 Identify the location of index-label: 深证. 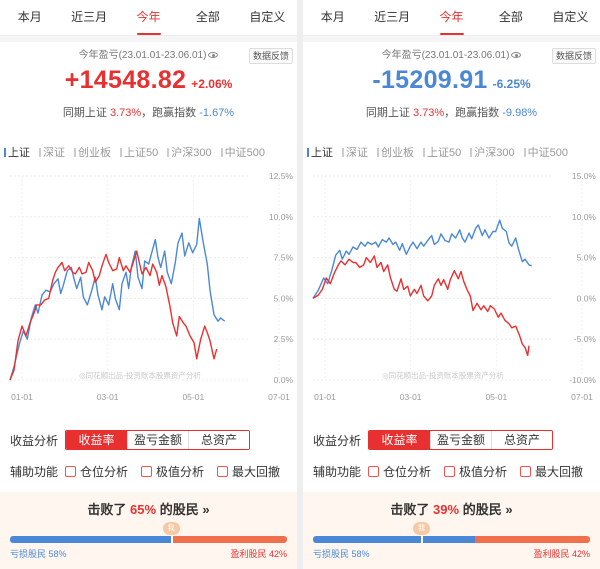
(54, 153).